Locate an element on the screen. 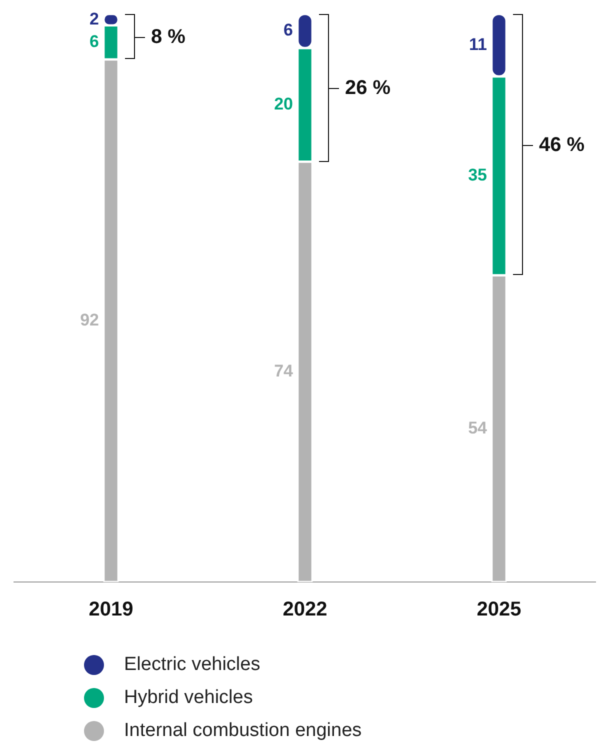 The image size is (604, 748). annotation: 46 % is located at coordinates (562, 144).